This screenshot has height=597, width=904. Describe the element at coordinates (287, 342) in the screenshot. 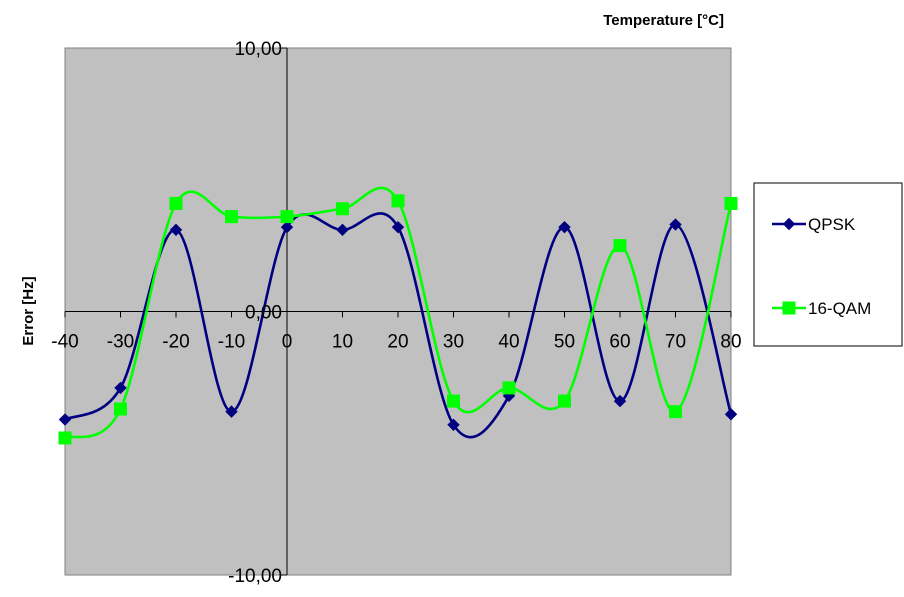

I see `x-tick-label: 0` at that location.